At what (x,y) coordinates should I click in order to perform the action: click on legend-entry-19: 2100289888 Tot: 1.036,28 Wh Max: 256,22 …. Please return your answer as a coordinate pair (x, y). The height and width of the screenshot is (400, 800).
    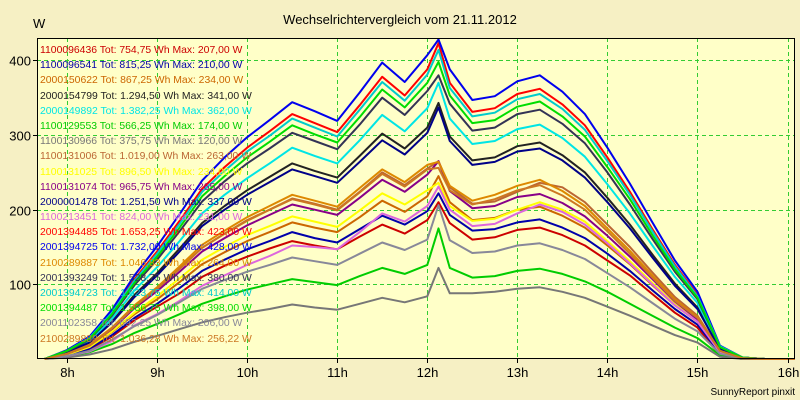
    Looking at the image, I should click on (146, 339).